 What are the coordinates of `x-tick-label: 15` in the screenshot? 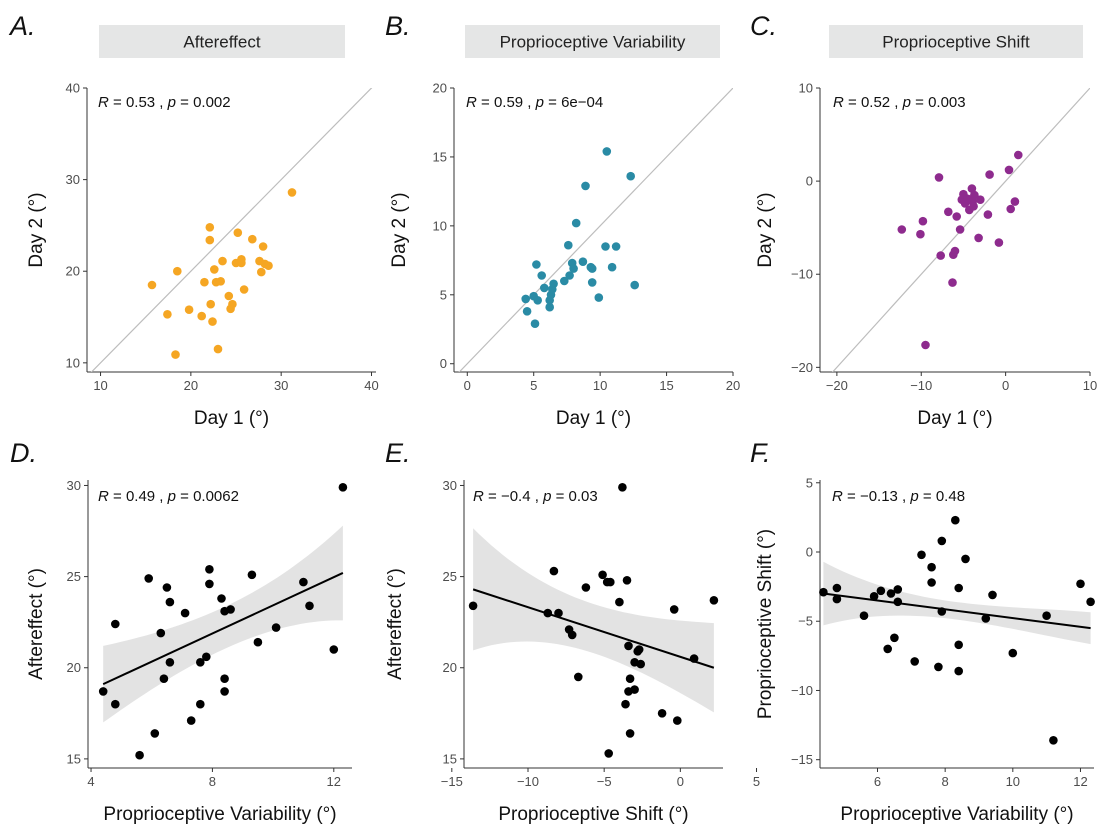 It's located at (666, 385).